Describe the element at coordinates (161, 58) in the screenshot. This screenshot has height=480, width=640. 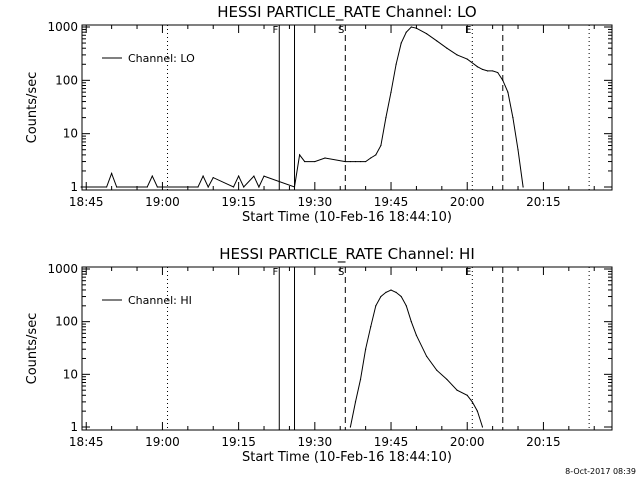
I see `p1-legend-label: Channel: LO` at that location.